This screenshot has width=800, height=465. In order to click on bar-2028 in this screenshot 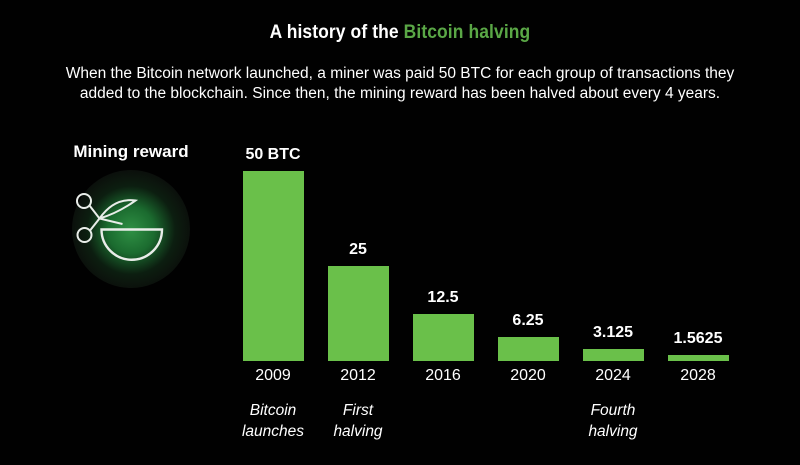, I will do `click(698, 358)`.